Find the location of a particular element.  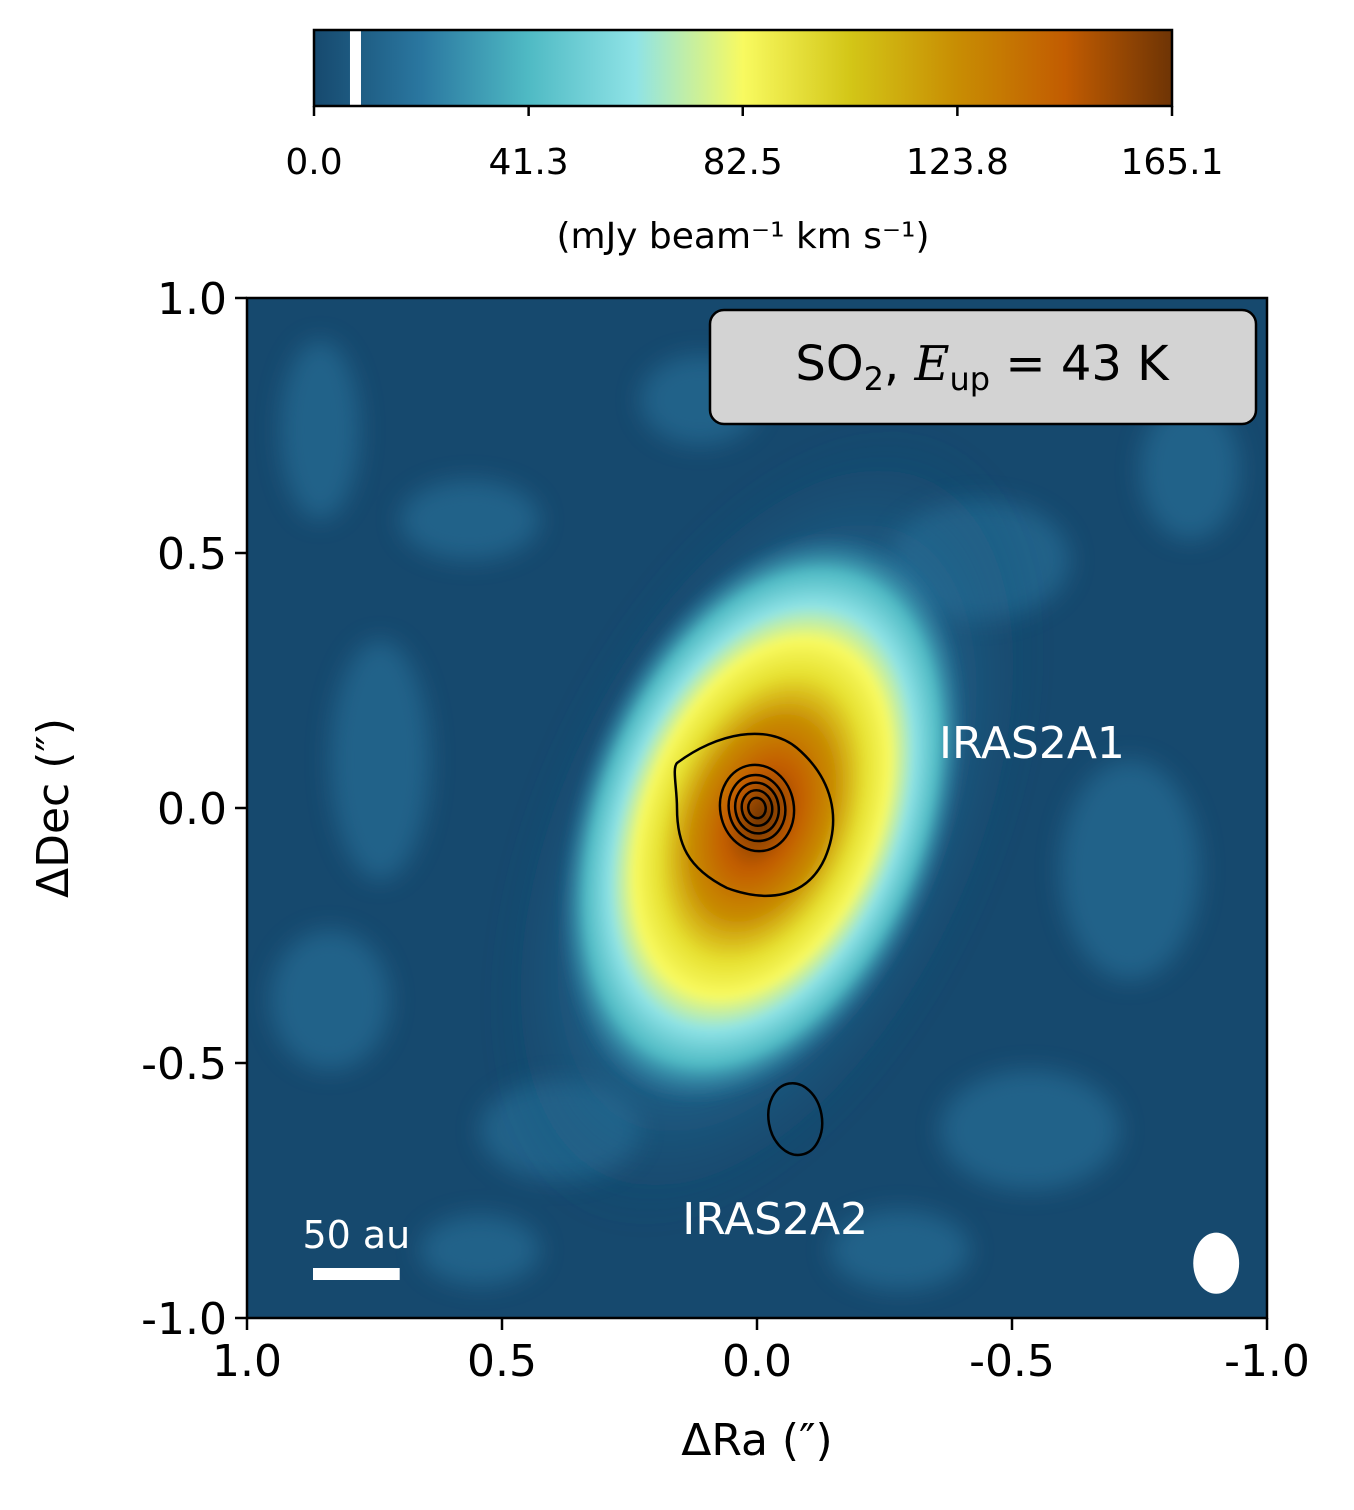

colorbar-ticks: 0.0 41.3 82.5 123.8 165.1 is located at coordinates (754, 144).